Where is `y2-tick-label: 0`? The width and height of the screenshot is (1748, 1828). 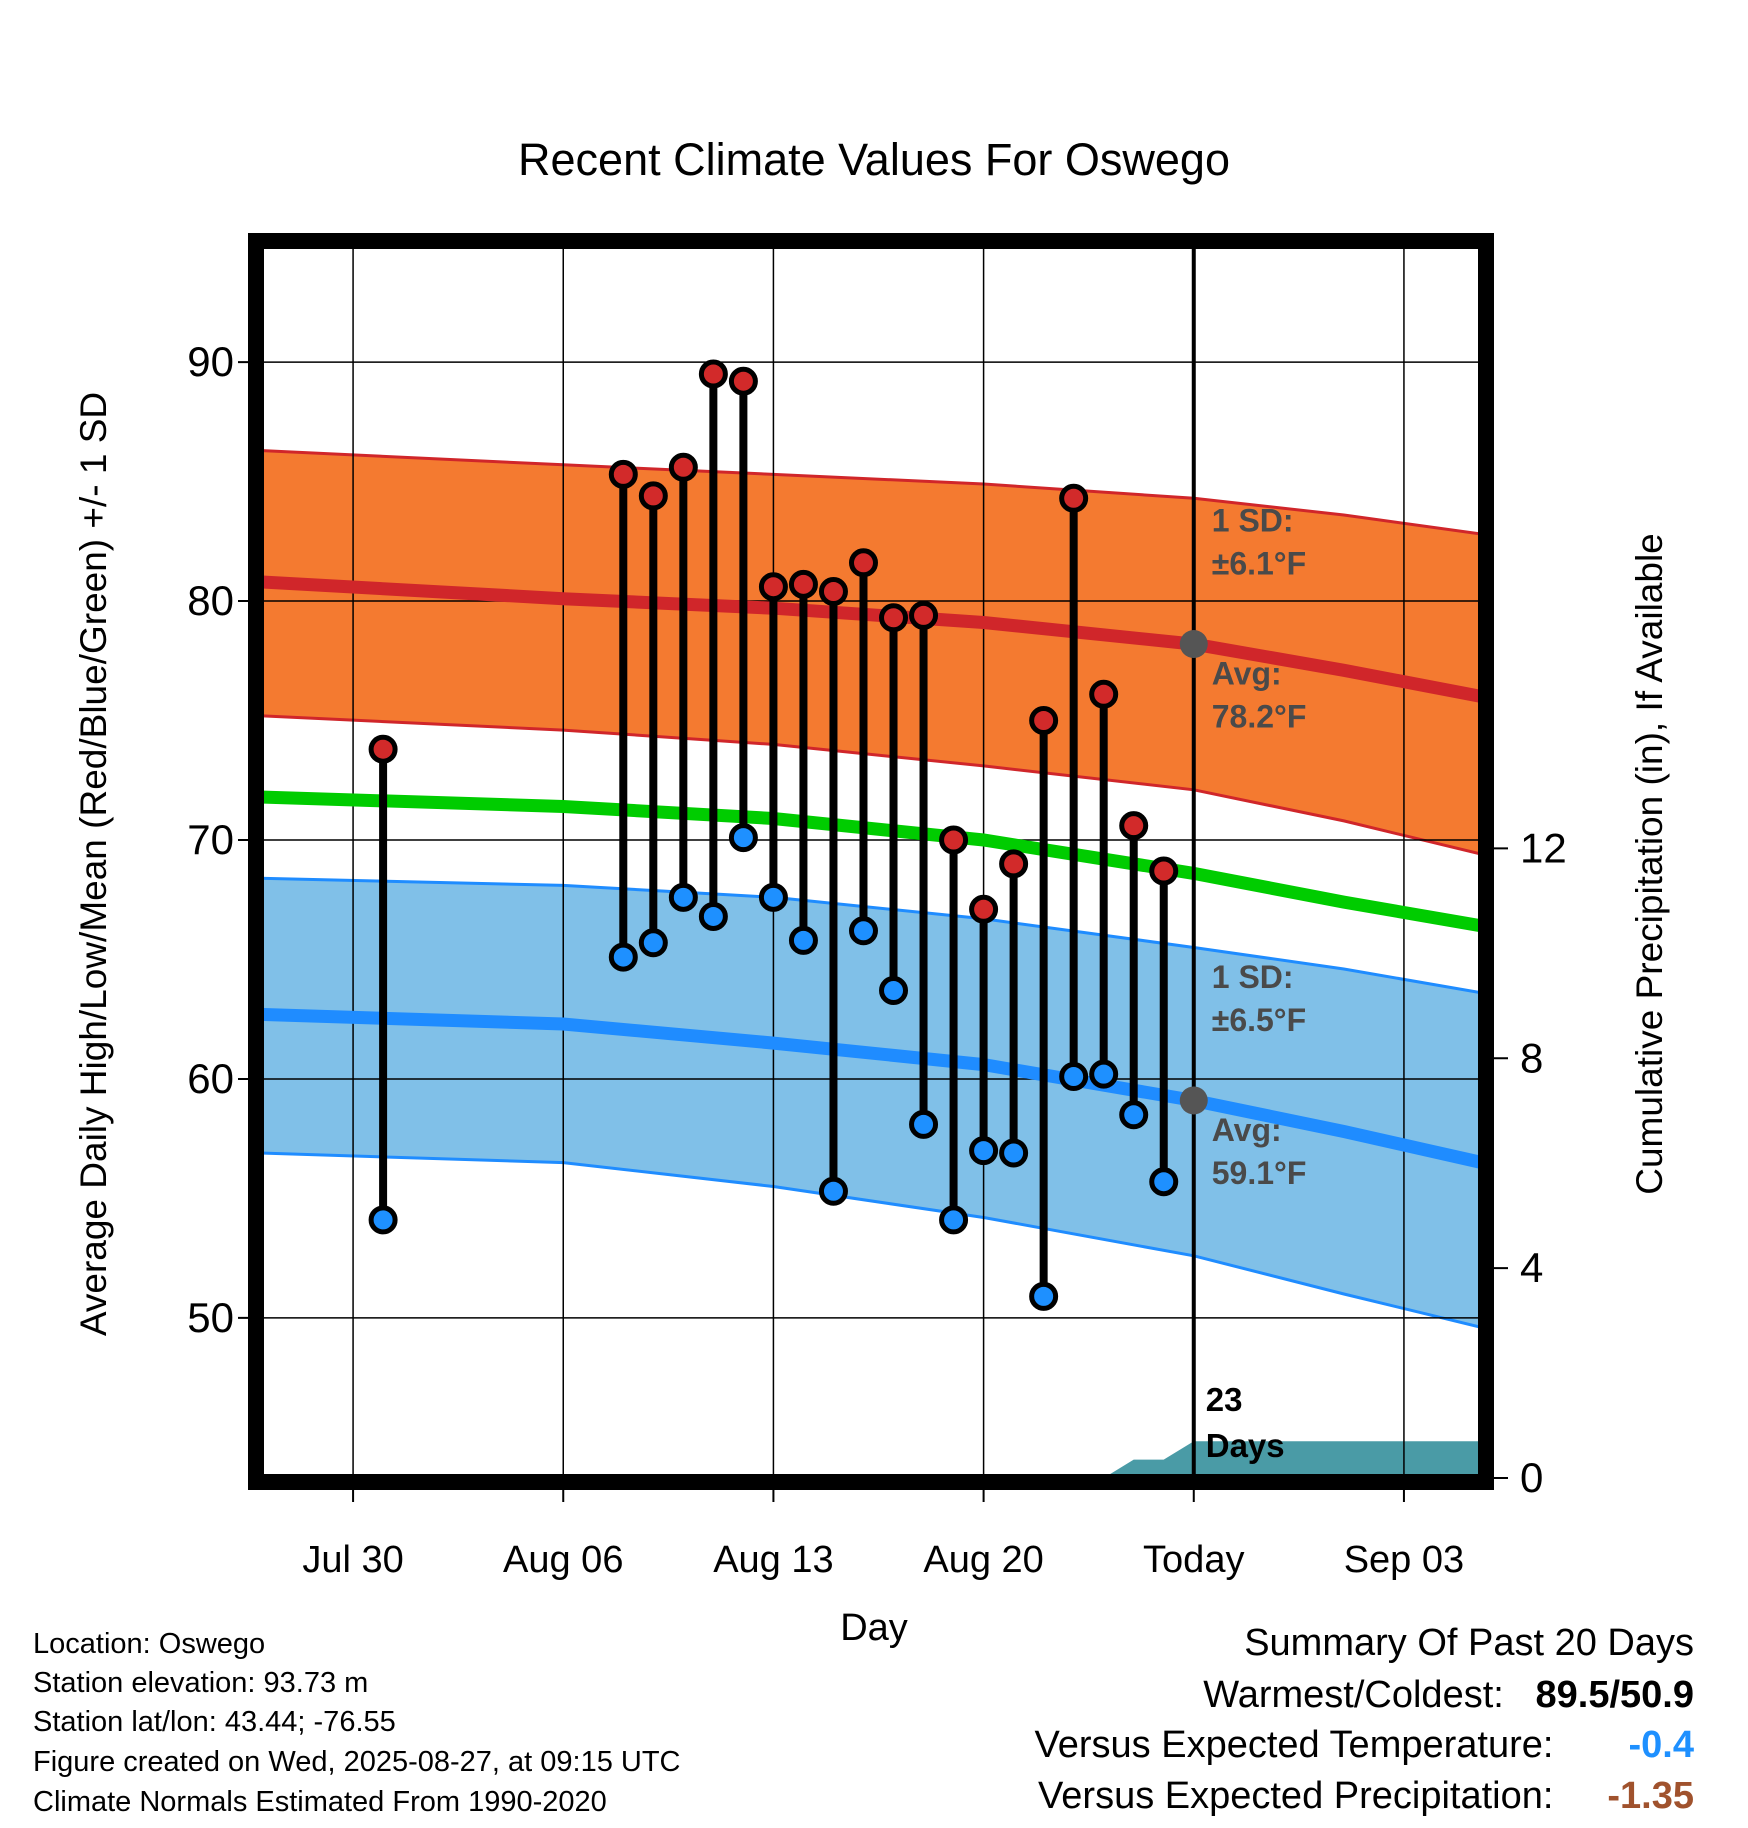
y2-tick-label: 0 is located at coordinates (1531, 1477).